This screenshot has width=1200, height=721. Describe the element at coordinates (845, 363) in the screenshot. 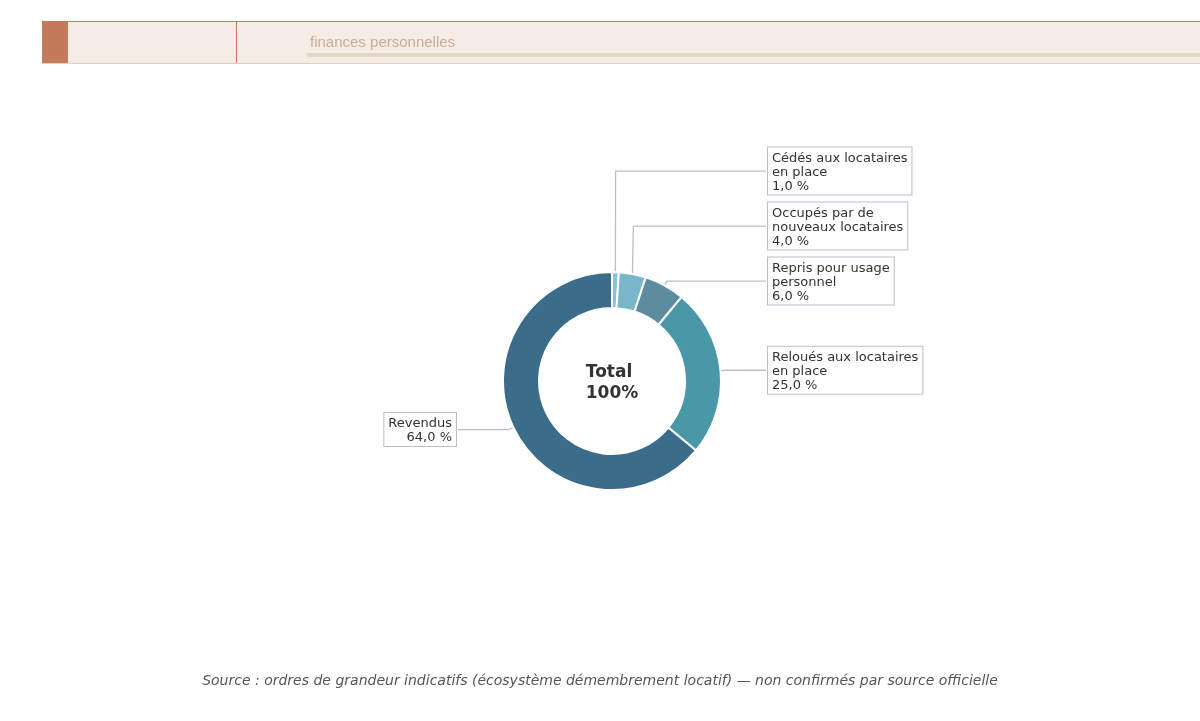

I see `slice-label: Reloués aux locataires en place` at that location.